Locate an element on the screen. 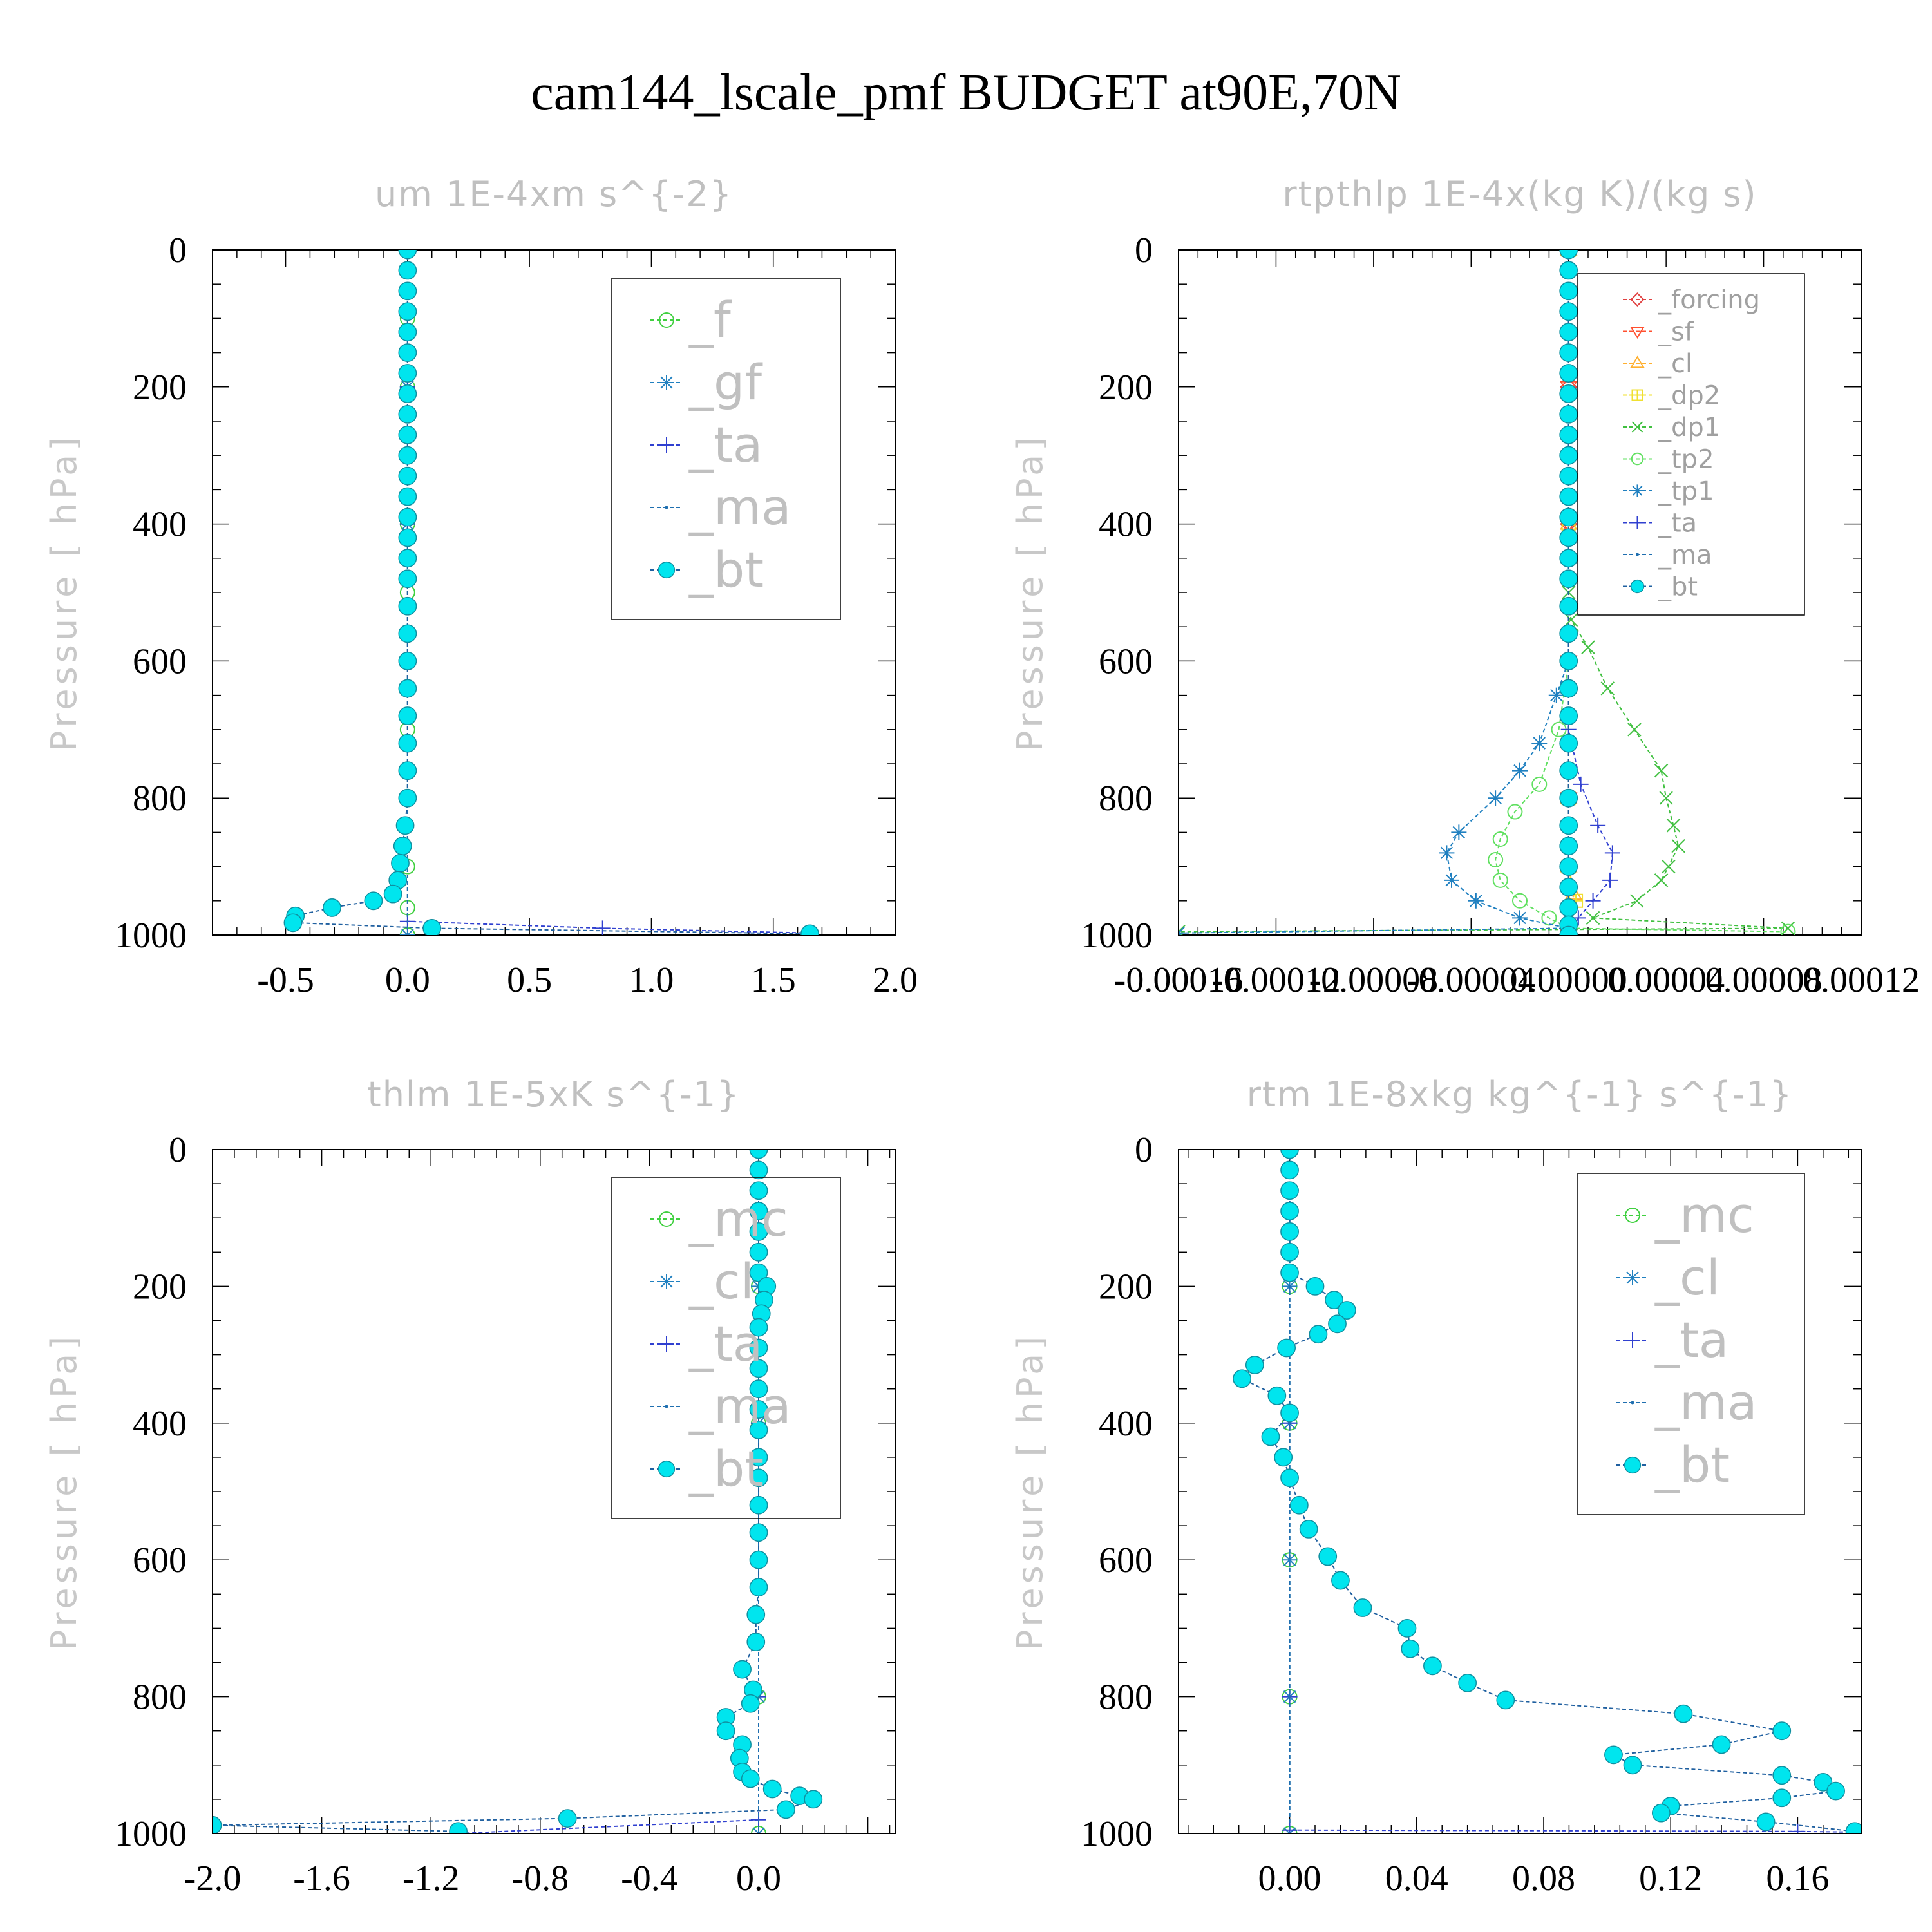 The width and height of the screenshot is (1932, 1932). series-line-_bt is located at coordinates (551, 592).